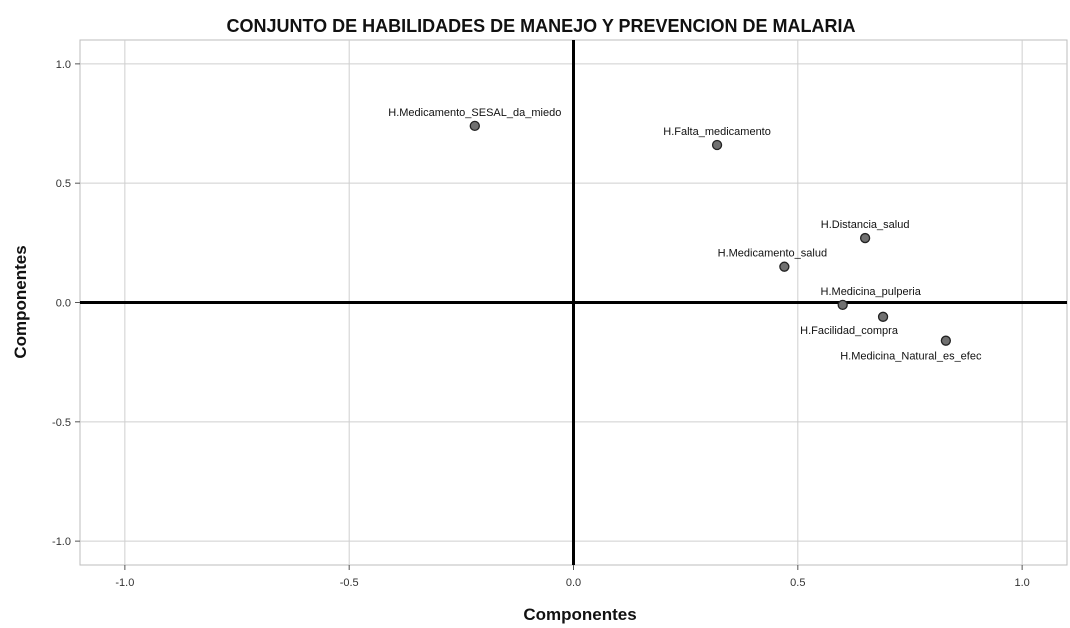 Image resolution: width=1070 pixels, height=628 pixels. I want to click on data-point-label: H.Distancia_salud, so click(865, 225).